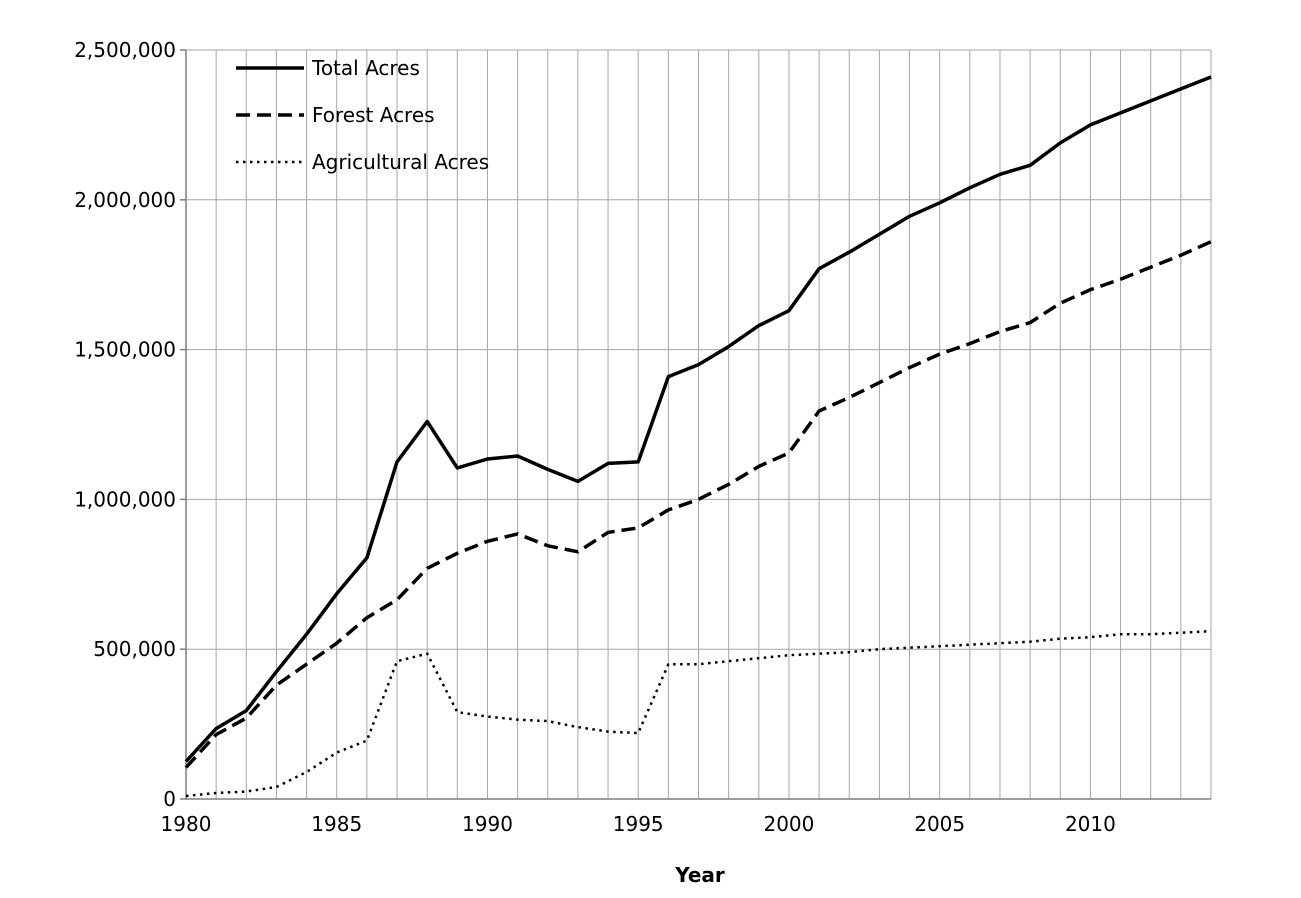 Image resolution: width=1301 pixels, height=898 pixels. Describe the element at coordinates (373, 115) in the screenshot. I see `legend-label: Forest Acres` at that location.